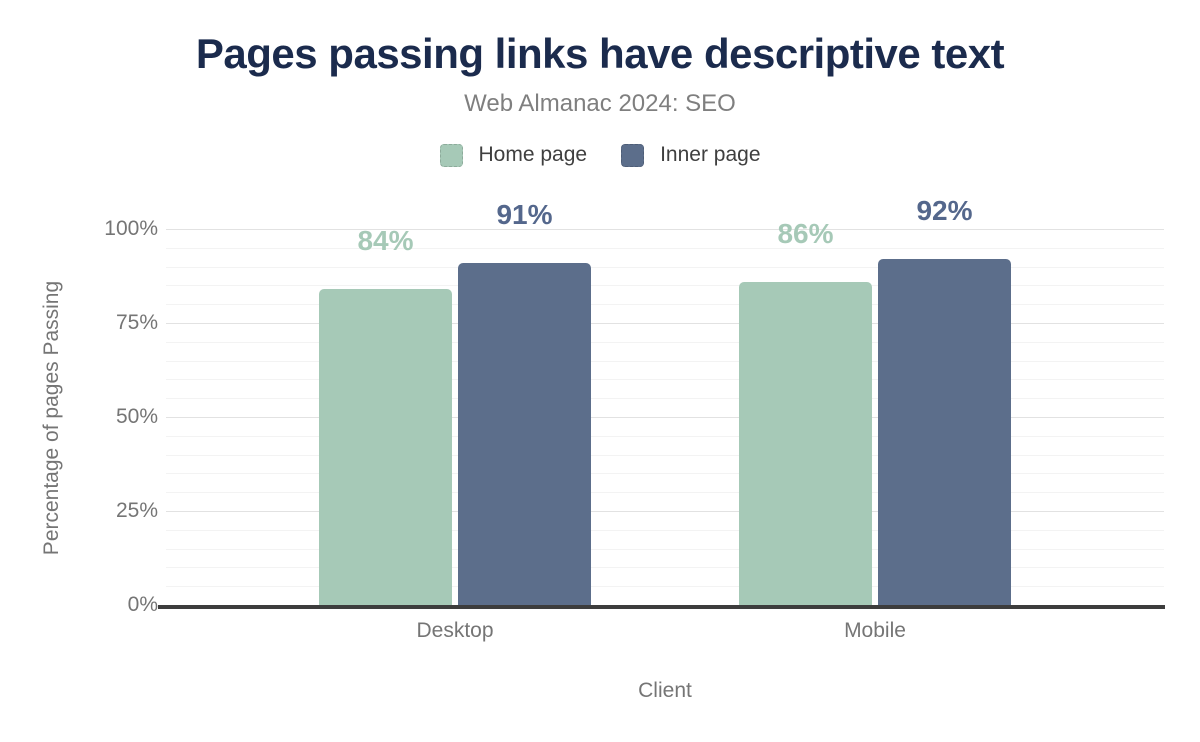 This screenshot has width=1200, height=742. Describe the element at coordinates (136, 510) in the screenshot. I see `y-tick-label-25: 25%` at that location.